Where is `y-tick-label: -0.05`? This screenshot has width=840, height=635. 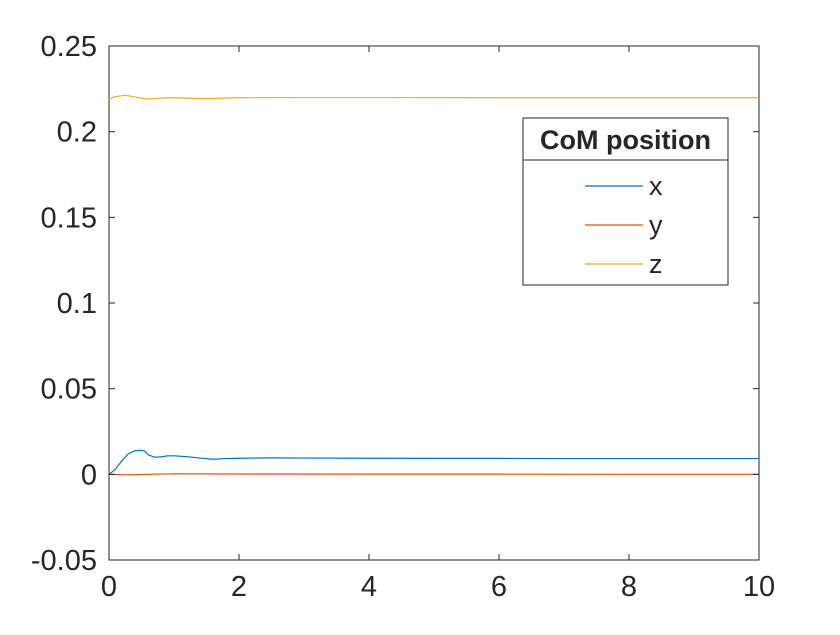
y-tick-label: -0.05 is located at coordinates (64, 561).